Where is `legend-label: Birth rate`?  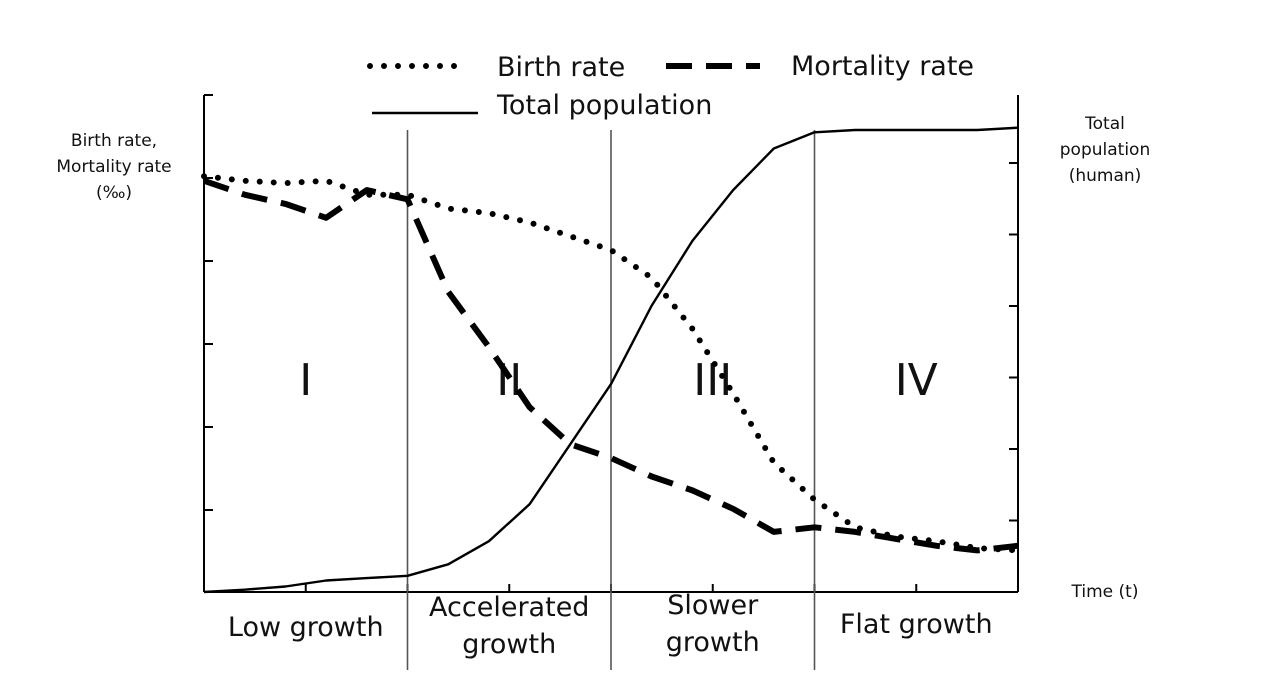
legend-label: Birth rate is located at coordinates (561, 67).